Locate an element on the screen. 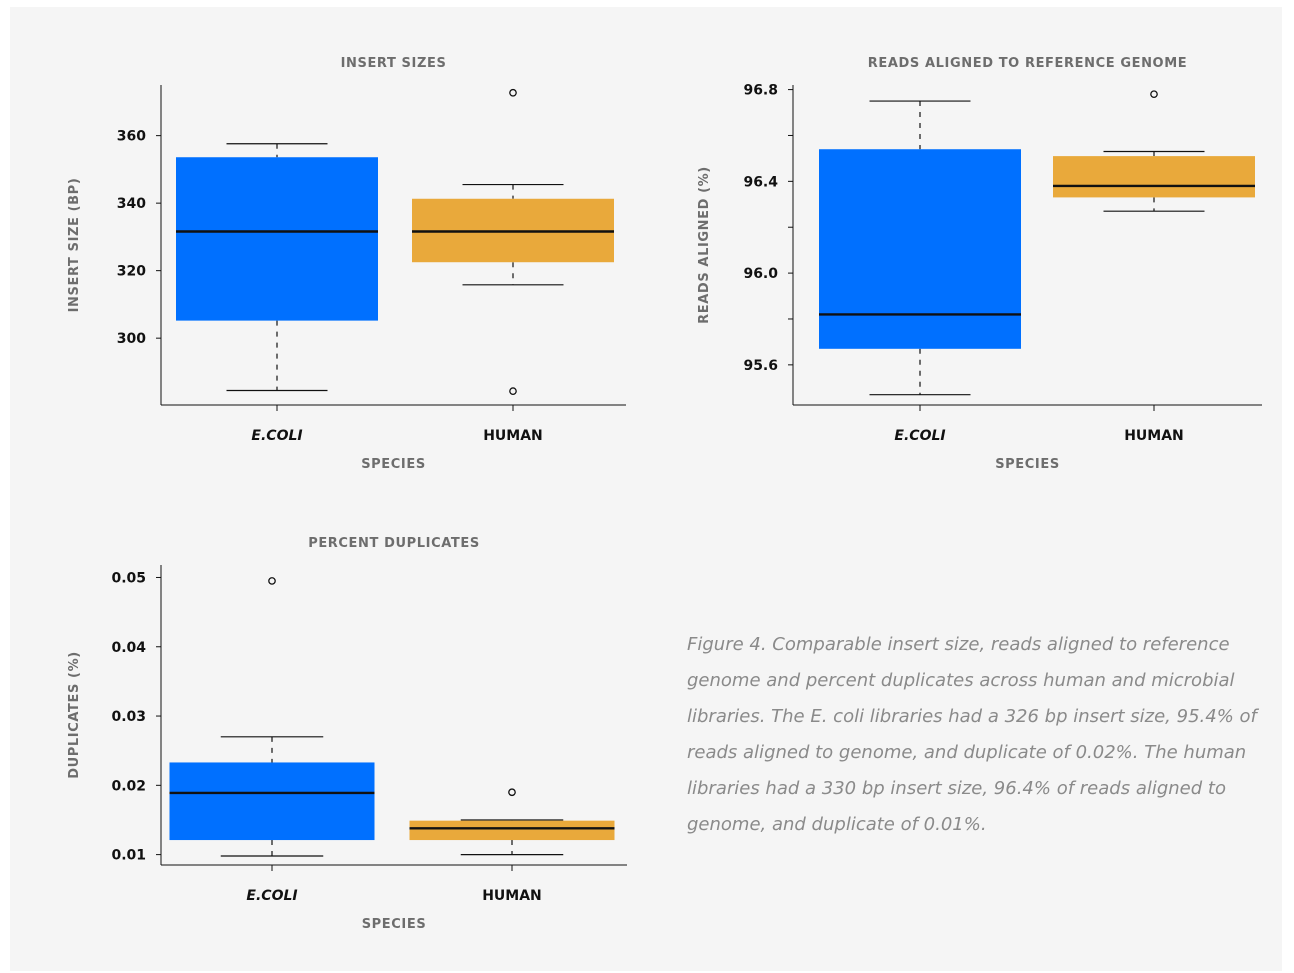 Image resolution: width=1294 pixels, height=973 pixels. y-tick-label: 340 is located at coordinates (131, 204).